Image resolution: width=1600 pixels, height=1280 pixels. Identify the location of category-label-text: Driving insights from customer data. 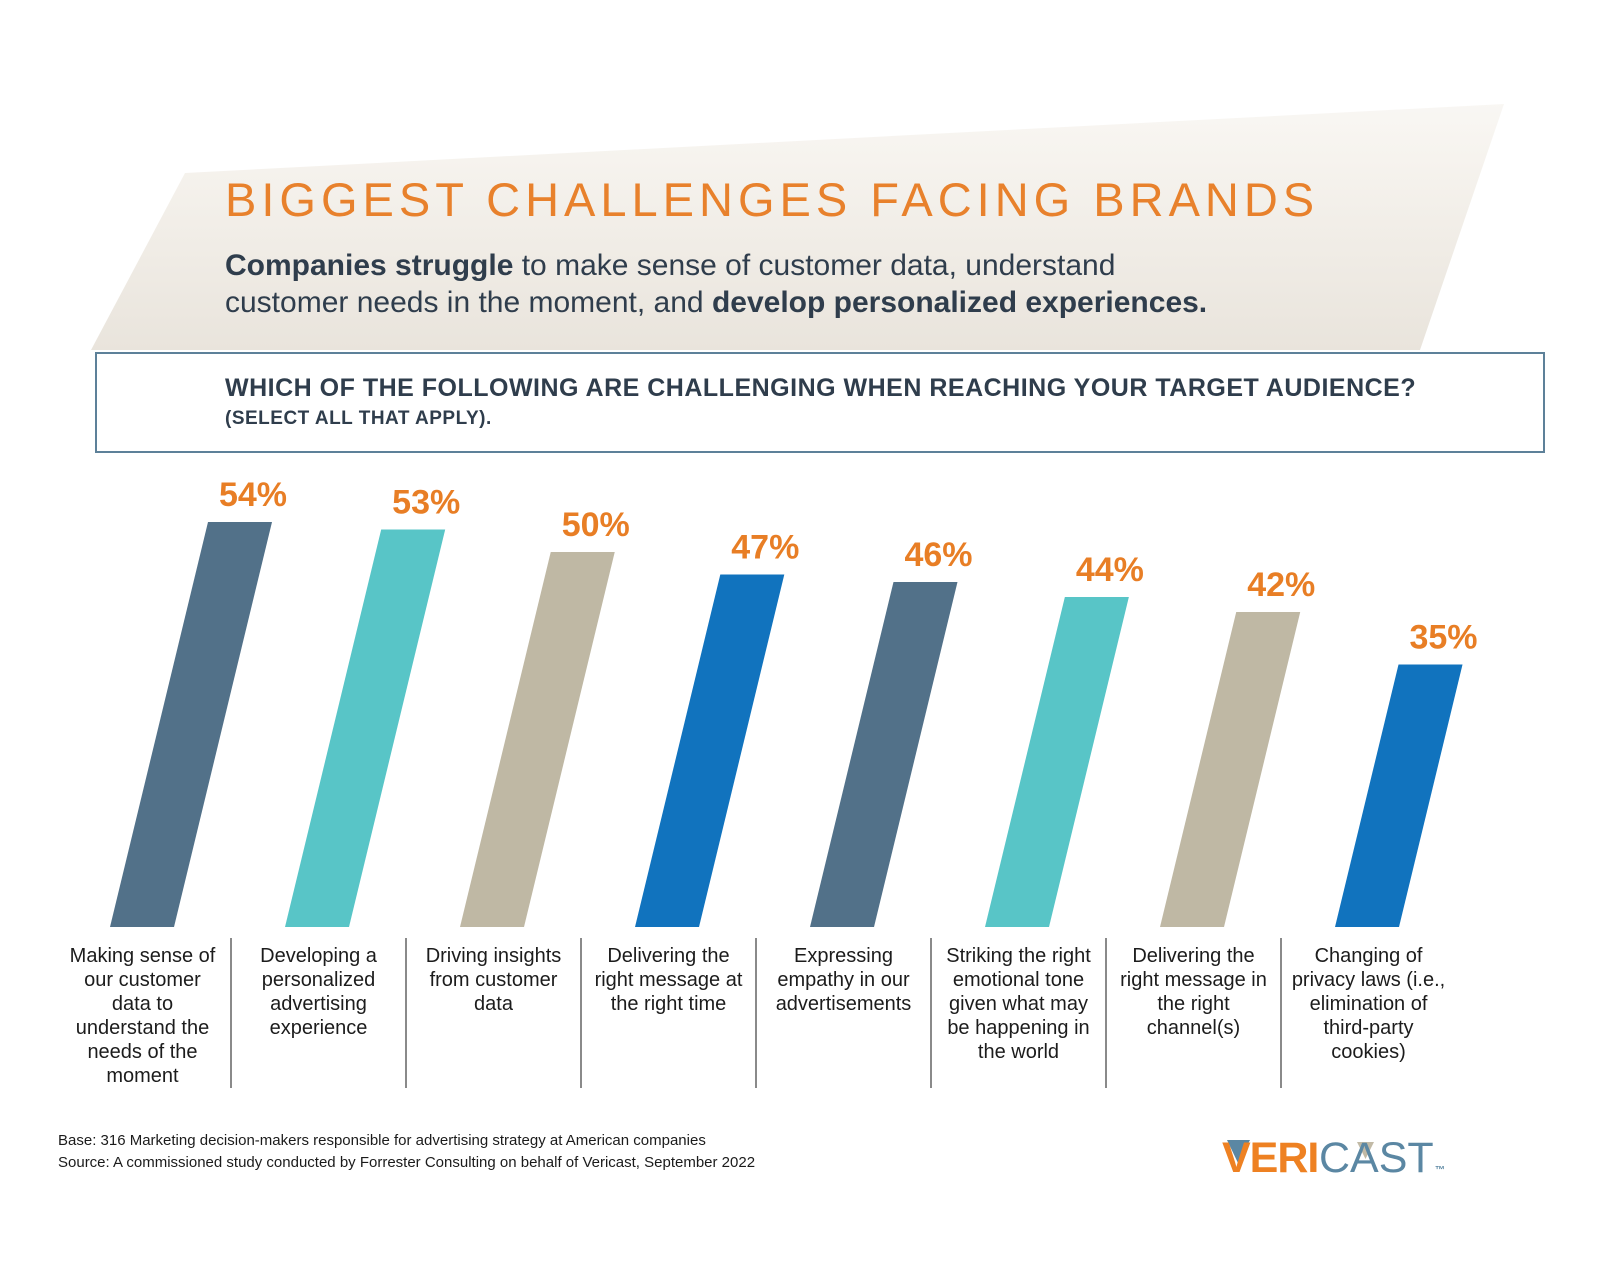
(493, 980).